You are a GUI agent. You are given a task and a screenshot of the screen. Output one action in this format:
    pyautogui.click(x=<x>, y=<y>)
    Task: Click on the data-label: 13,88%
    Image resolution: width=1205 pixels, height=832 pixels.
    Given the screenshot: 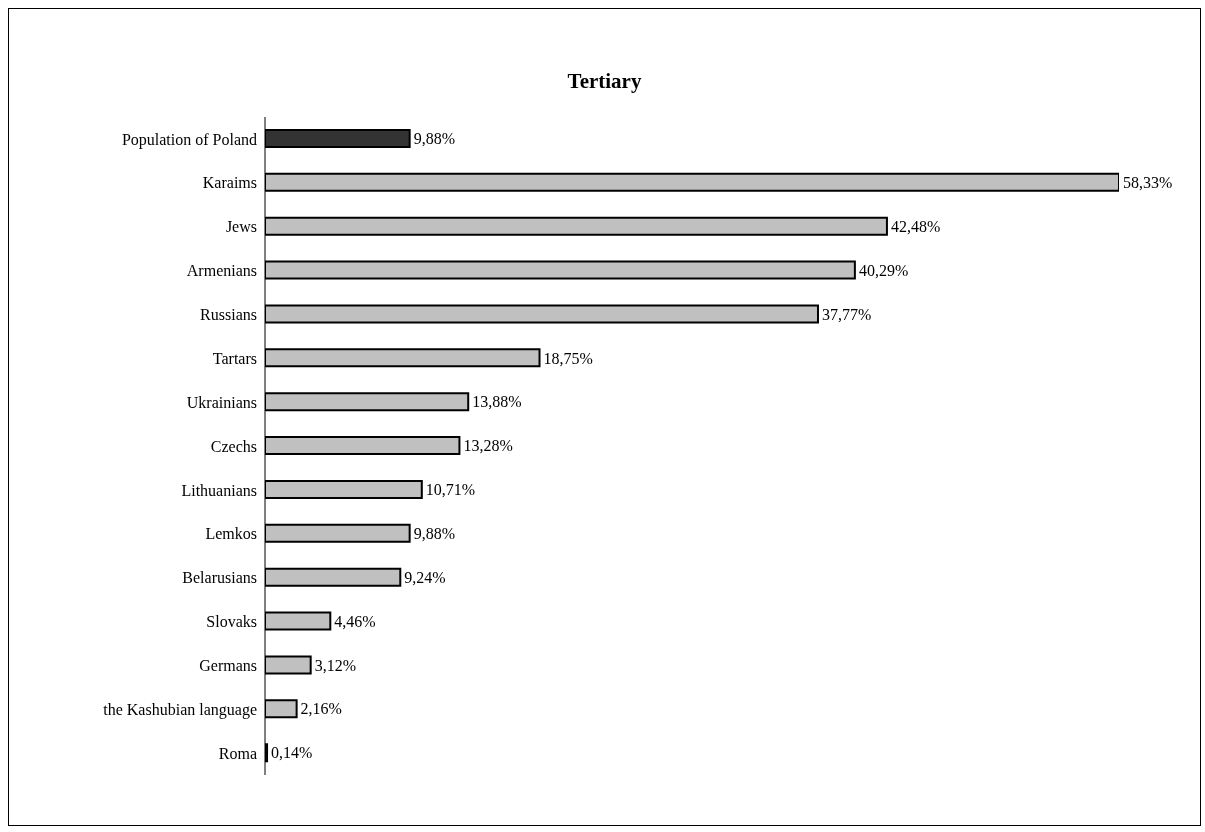 What is the action you would take?
    pyautogui.click(x=497, y=402)
    